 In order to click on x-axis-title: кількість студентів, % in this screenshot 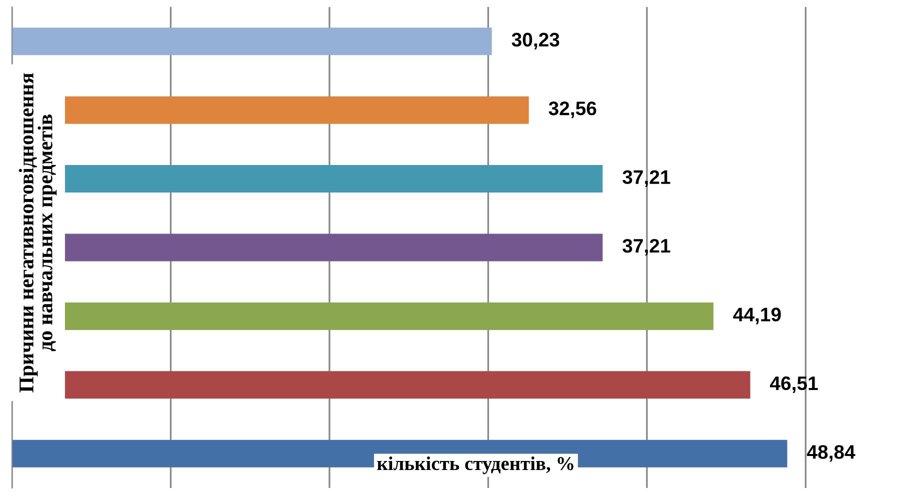, I will do `click(475, 465)`.